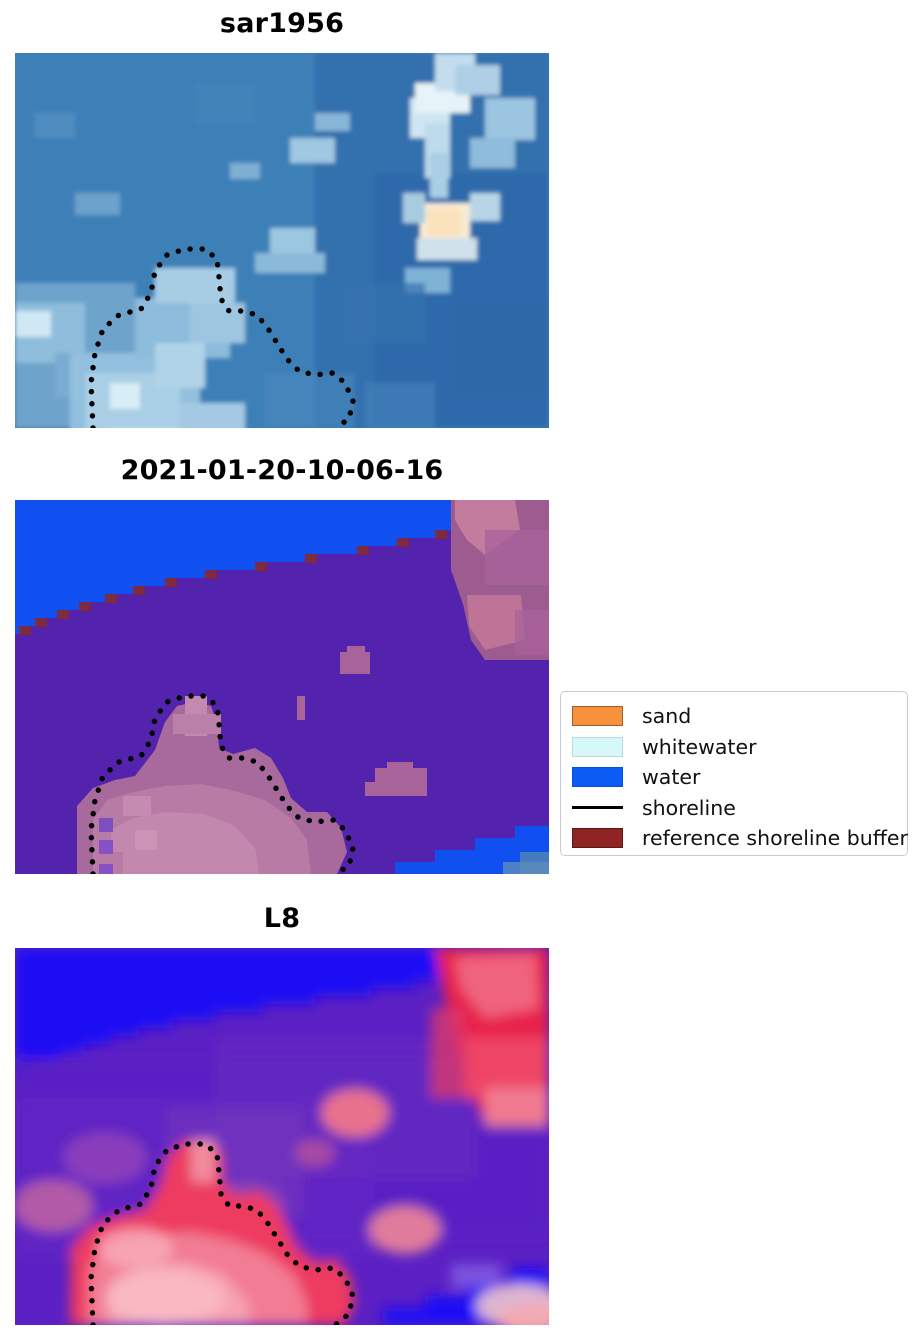  I want to click on islet-regions, so click(362, 721).